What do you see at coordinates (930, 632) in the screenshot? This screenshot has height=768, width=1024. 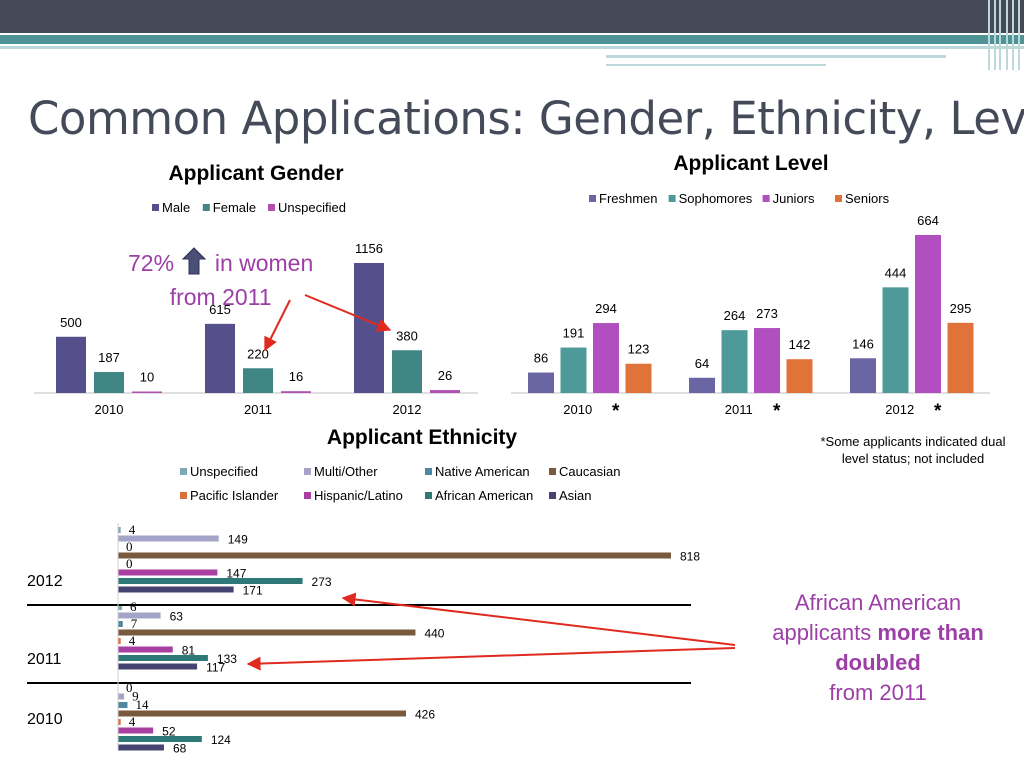 I see `annotation-line2-bold: more than` at bounding box center [930, 632].